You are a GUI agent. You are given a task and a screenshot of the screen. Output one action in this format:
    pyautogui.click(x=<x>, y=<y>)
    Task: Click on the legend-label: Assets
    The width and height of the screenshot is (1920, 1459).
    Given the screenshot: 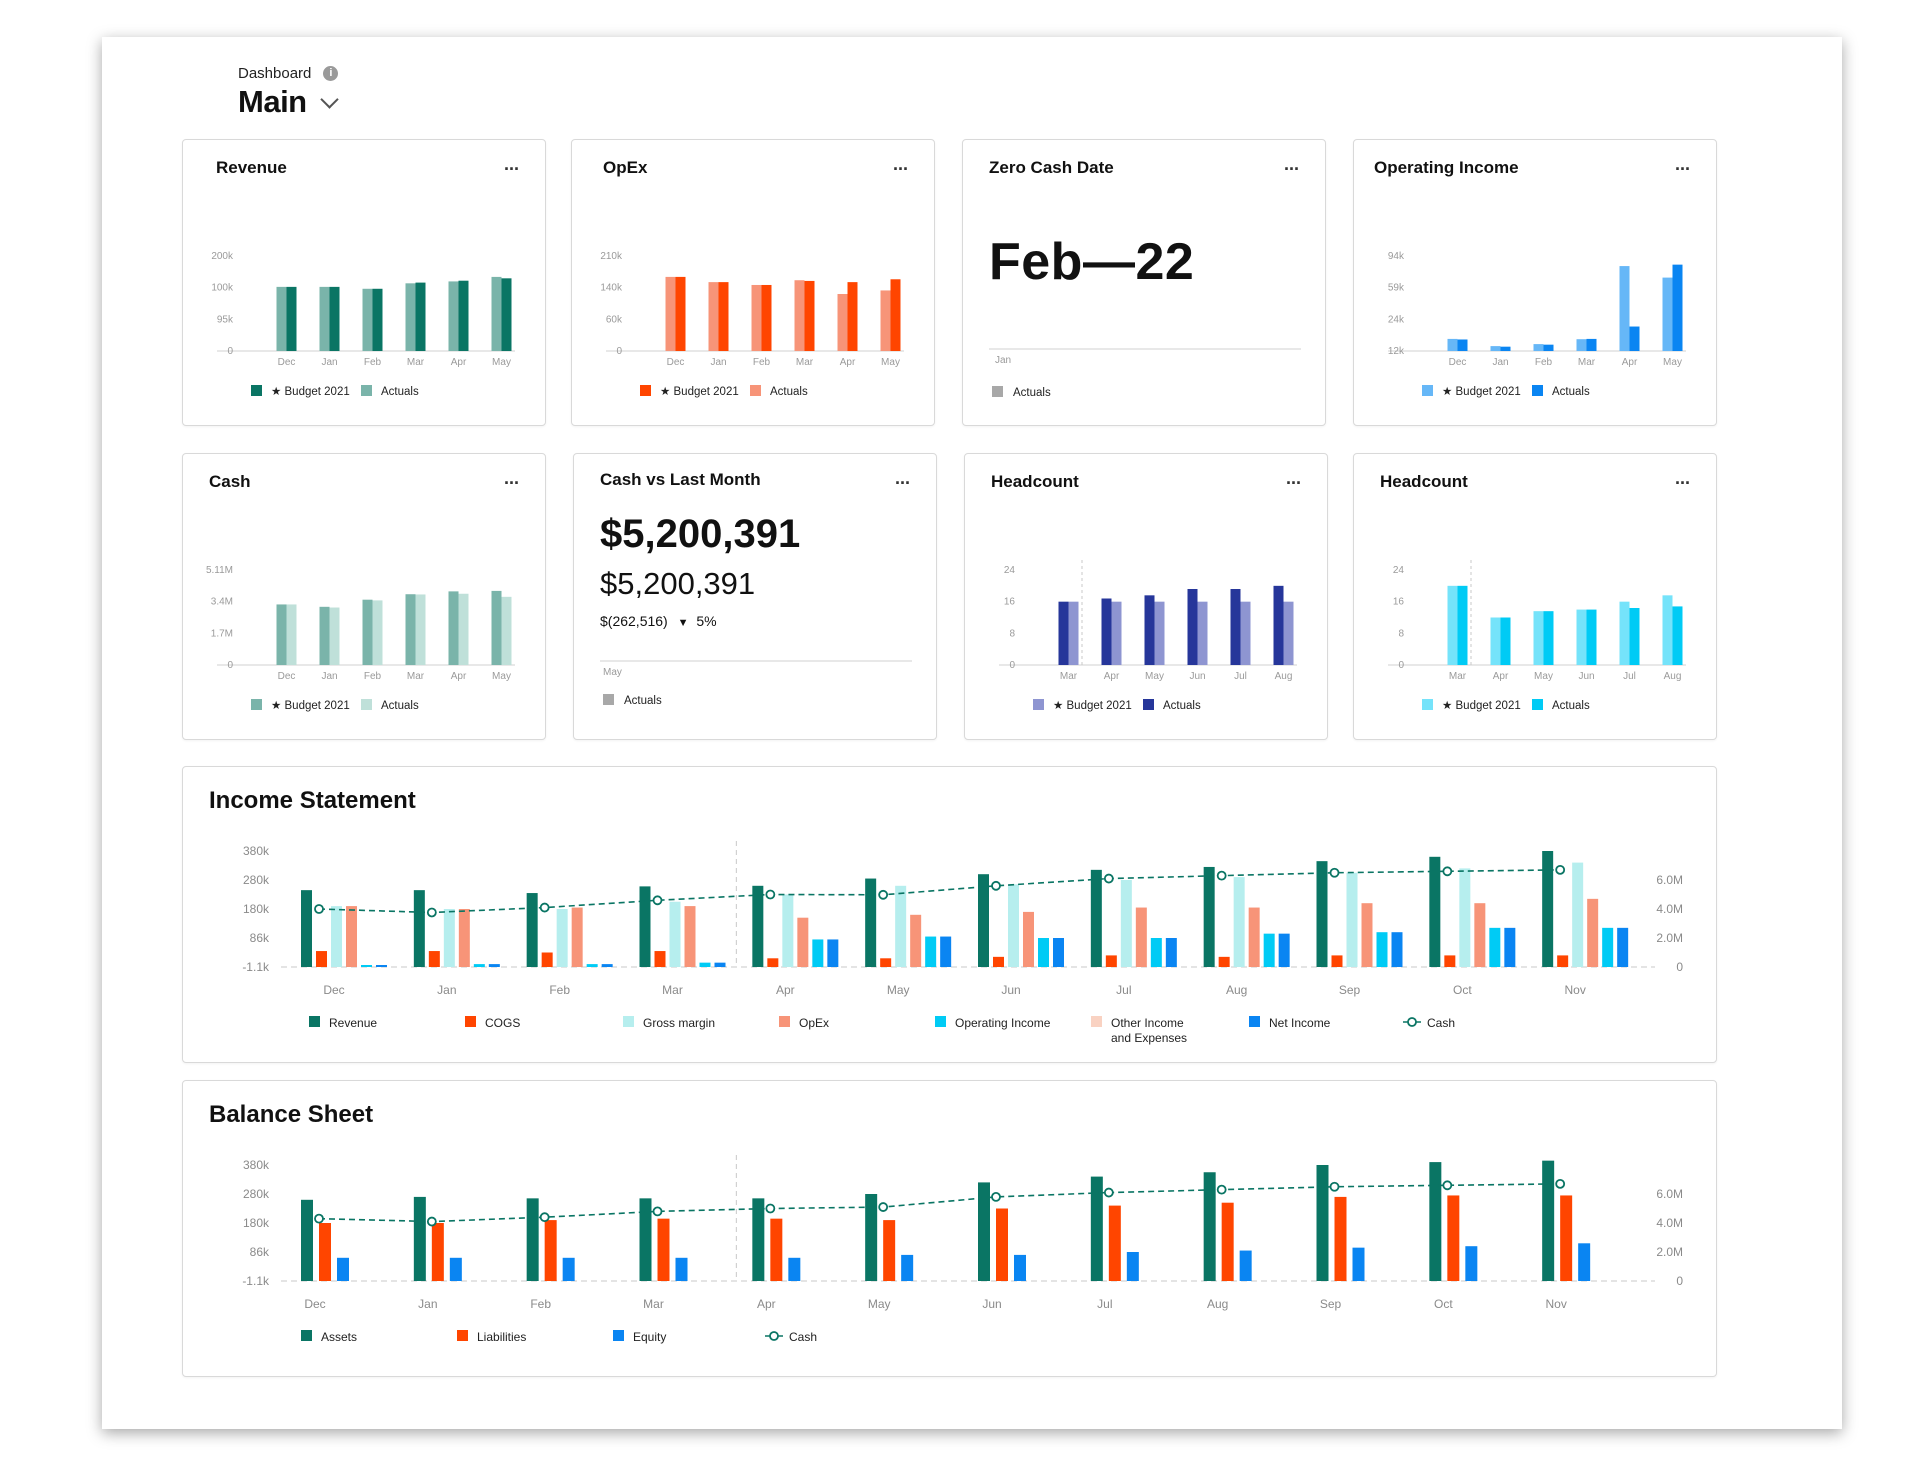 What is the action you would take?
    pyautogui.click(x=339, y=1337)
    